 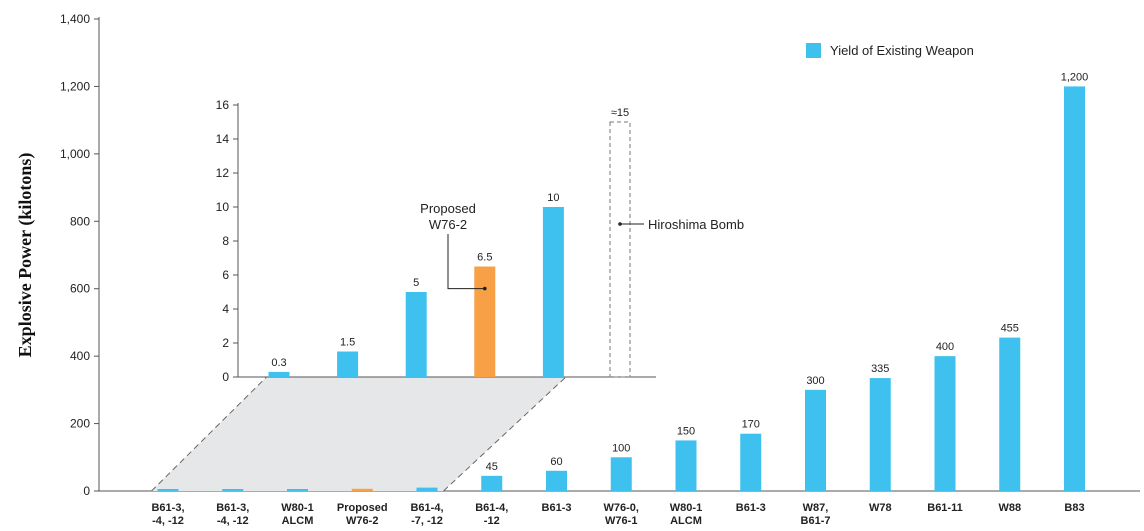 I want to click on hiroshima-value-label: ≈15, so click(x=620, y=113).